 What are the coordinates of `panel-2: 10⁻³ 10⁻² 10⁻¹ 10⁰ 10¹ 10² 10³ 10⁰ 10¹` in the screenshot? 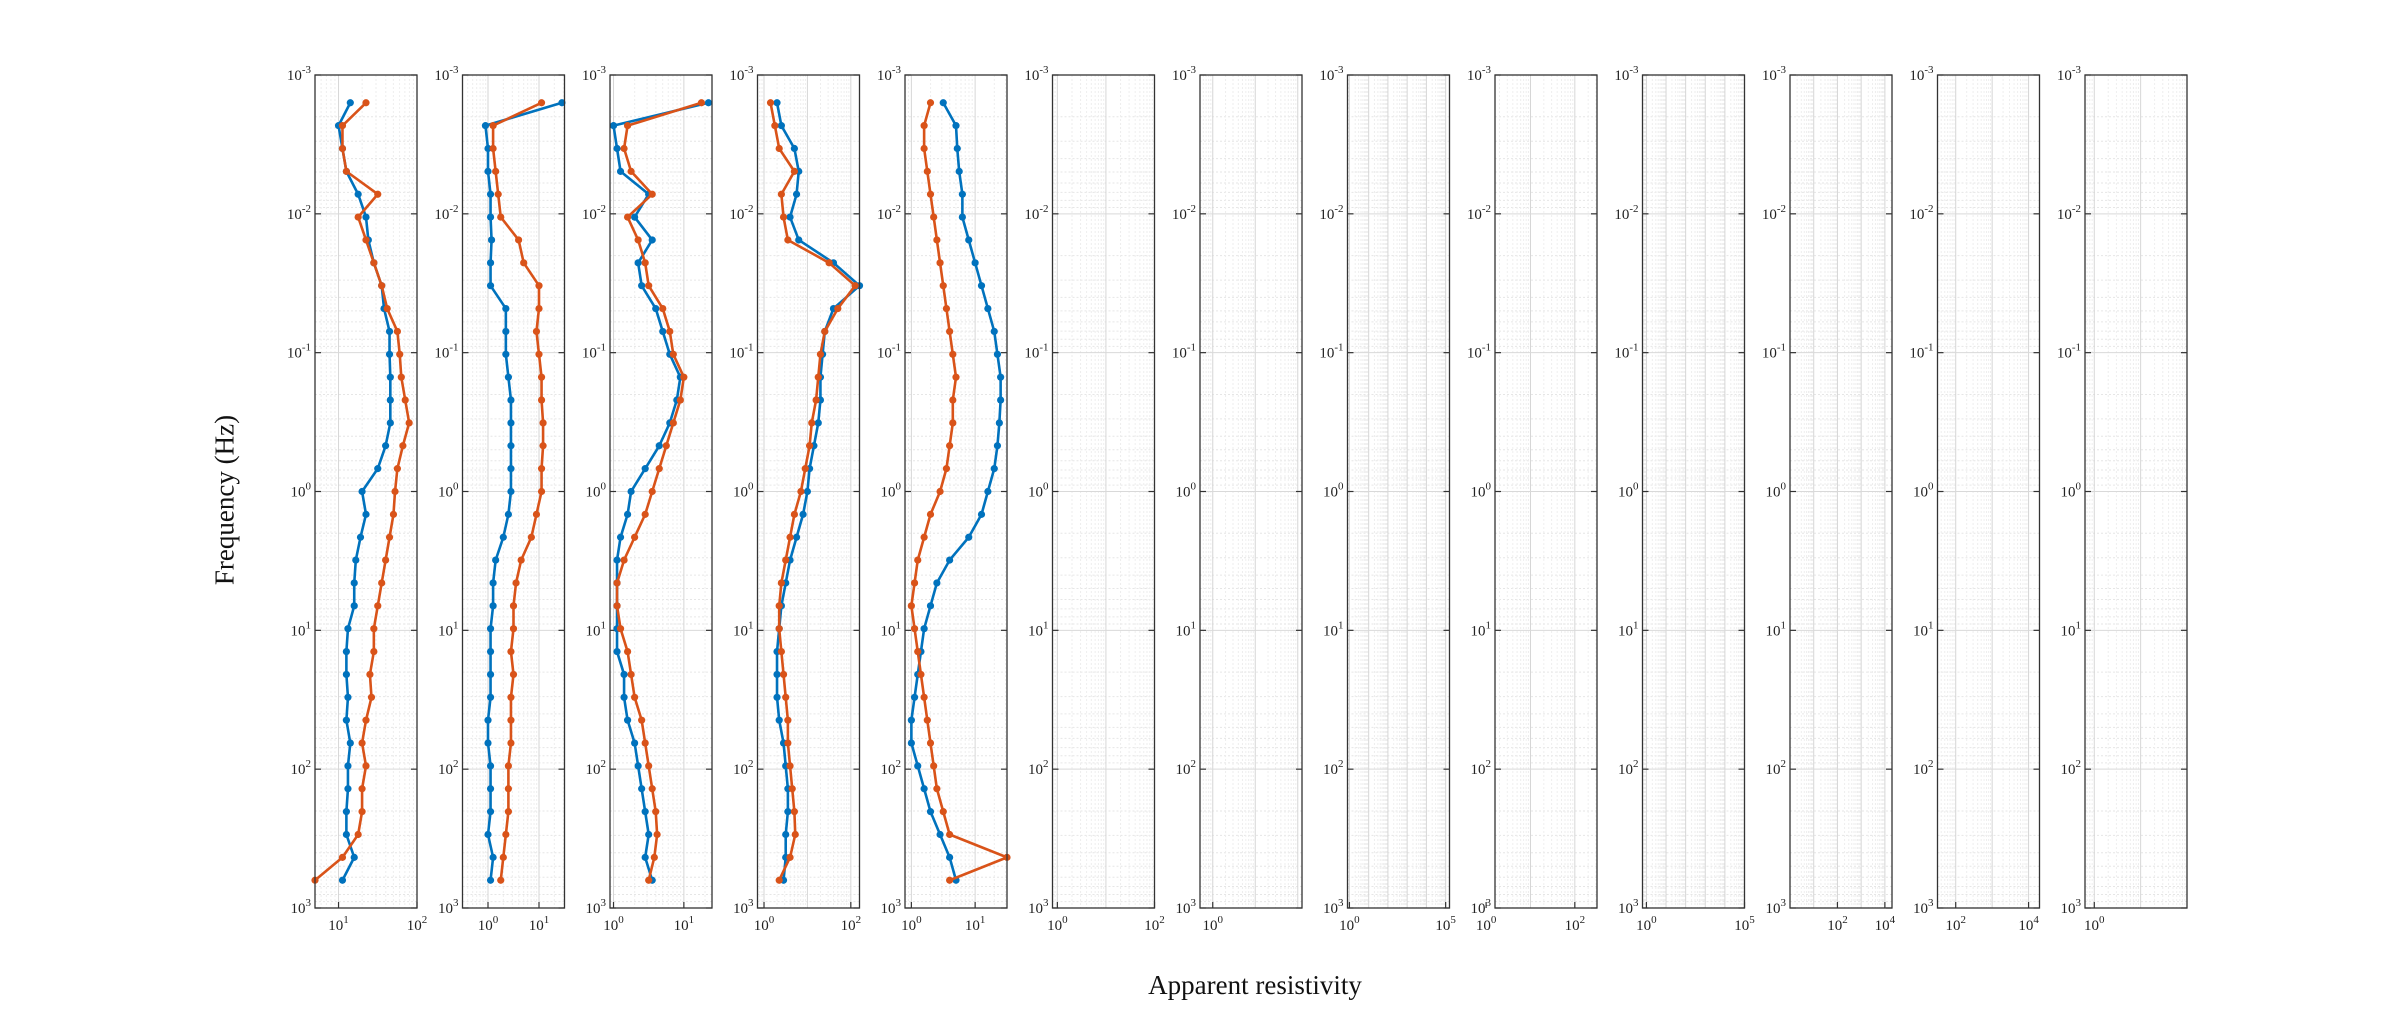 It's located at (500, 499).